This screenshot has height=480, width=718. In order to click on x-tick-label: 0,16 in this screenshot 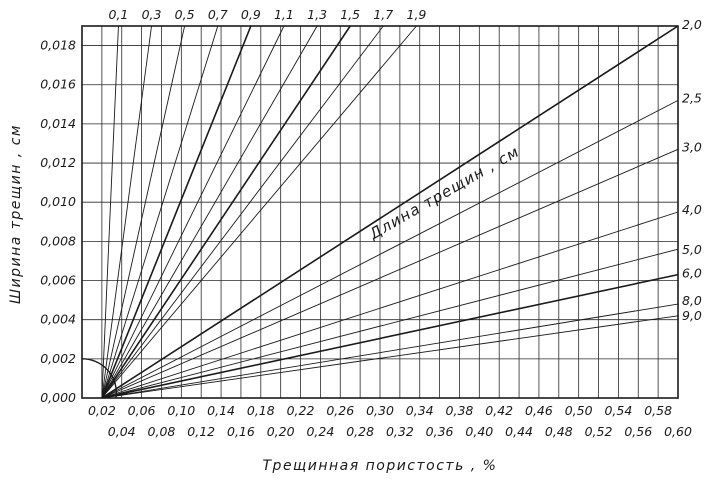, I will do `click(241, 431)`.